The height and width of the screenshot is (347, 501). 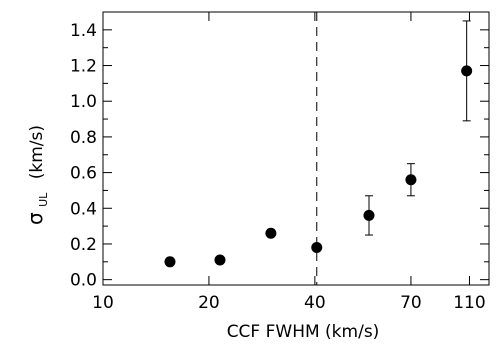 I want to click on x-axis-title: CCF FWHM (km/s), so click(x=303, y=332).